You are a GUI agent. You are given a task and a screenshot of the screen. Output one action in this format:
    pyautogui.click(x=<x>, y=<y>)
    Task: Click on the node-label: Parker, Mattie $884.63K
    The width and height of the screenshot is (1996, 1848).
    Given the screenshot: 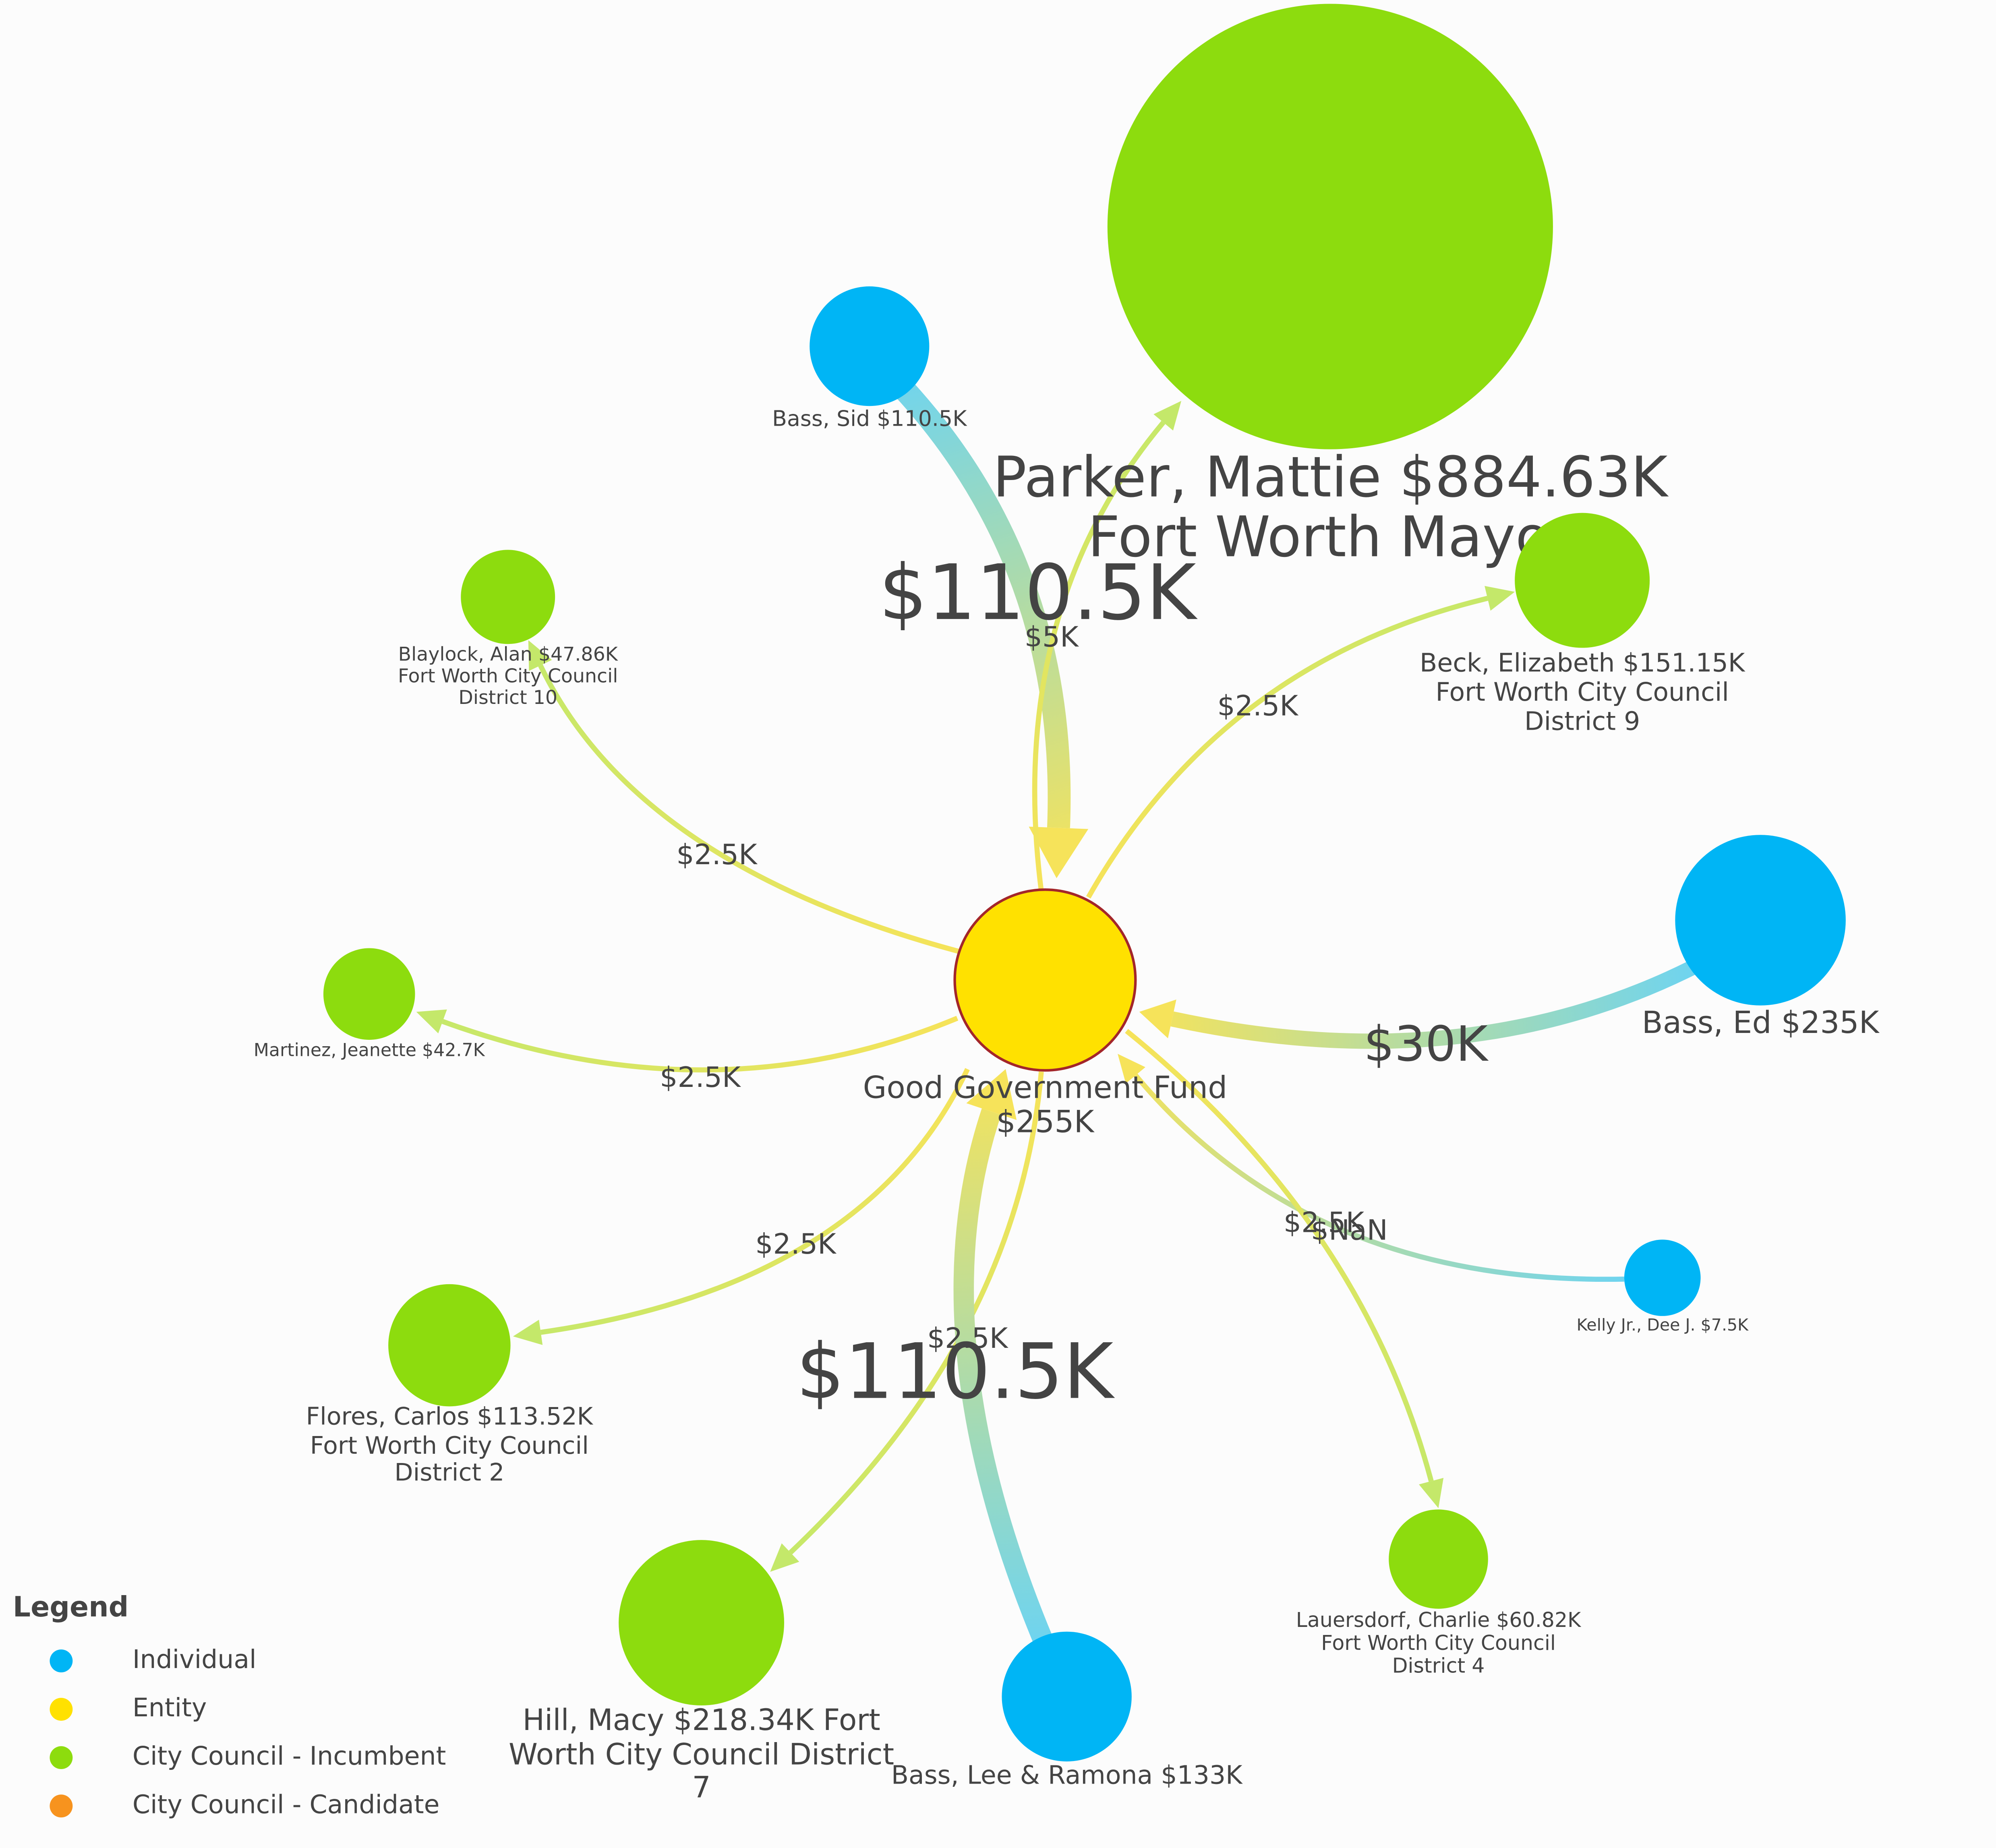 What is the action you would take?
    pyautogui.click(x=1331, y=477)
    